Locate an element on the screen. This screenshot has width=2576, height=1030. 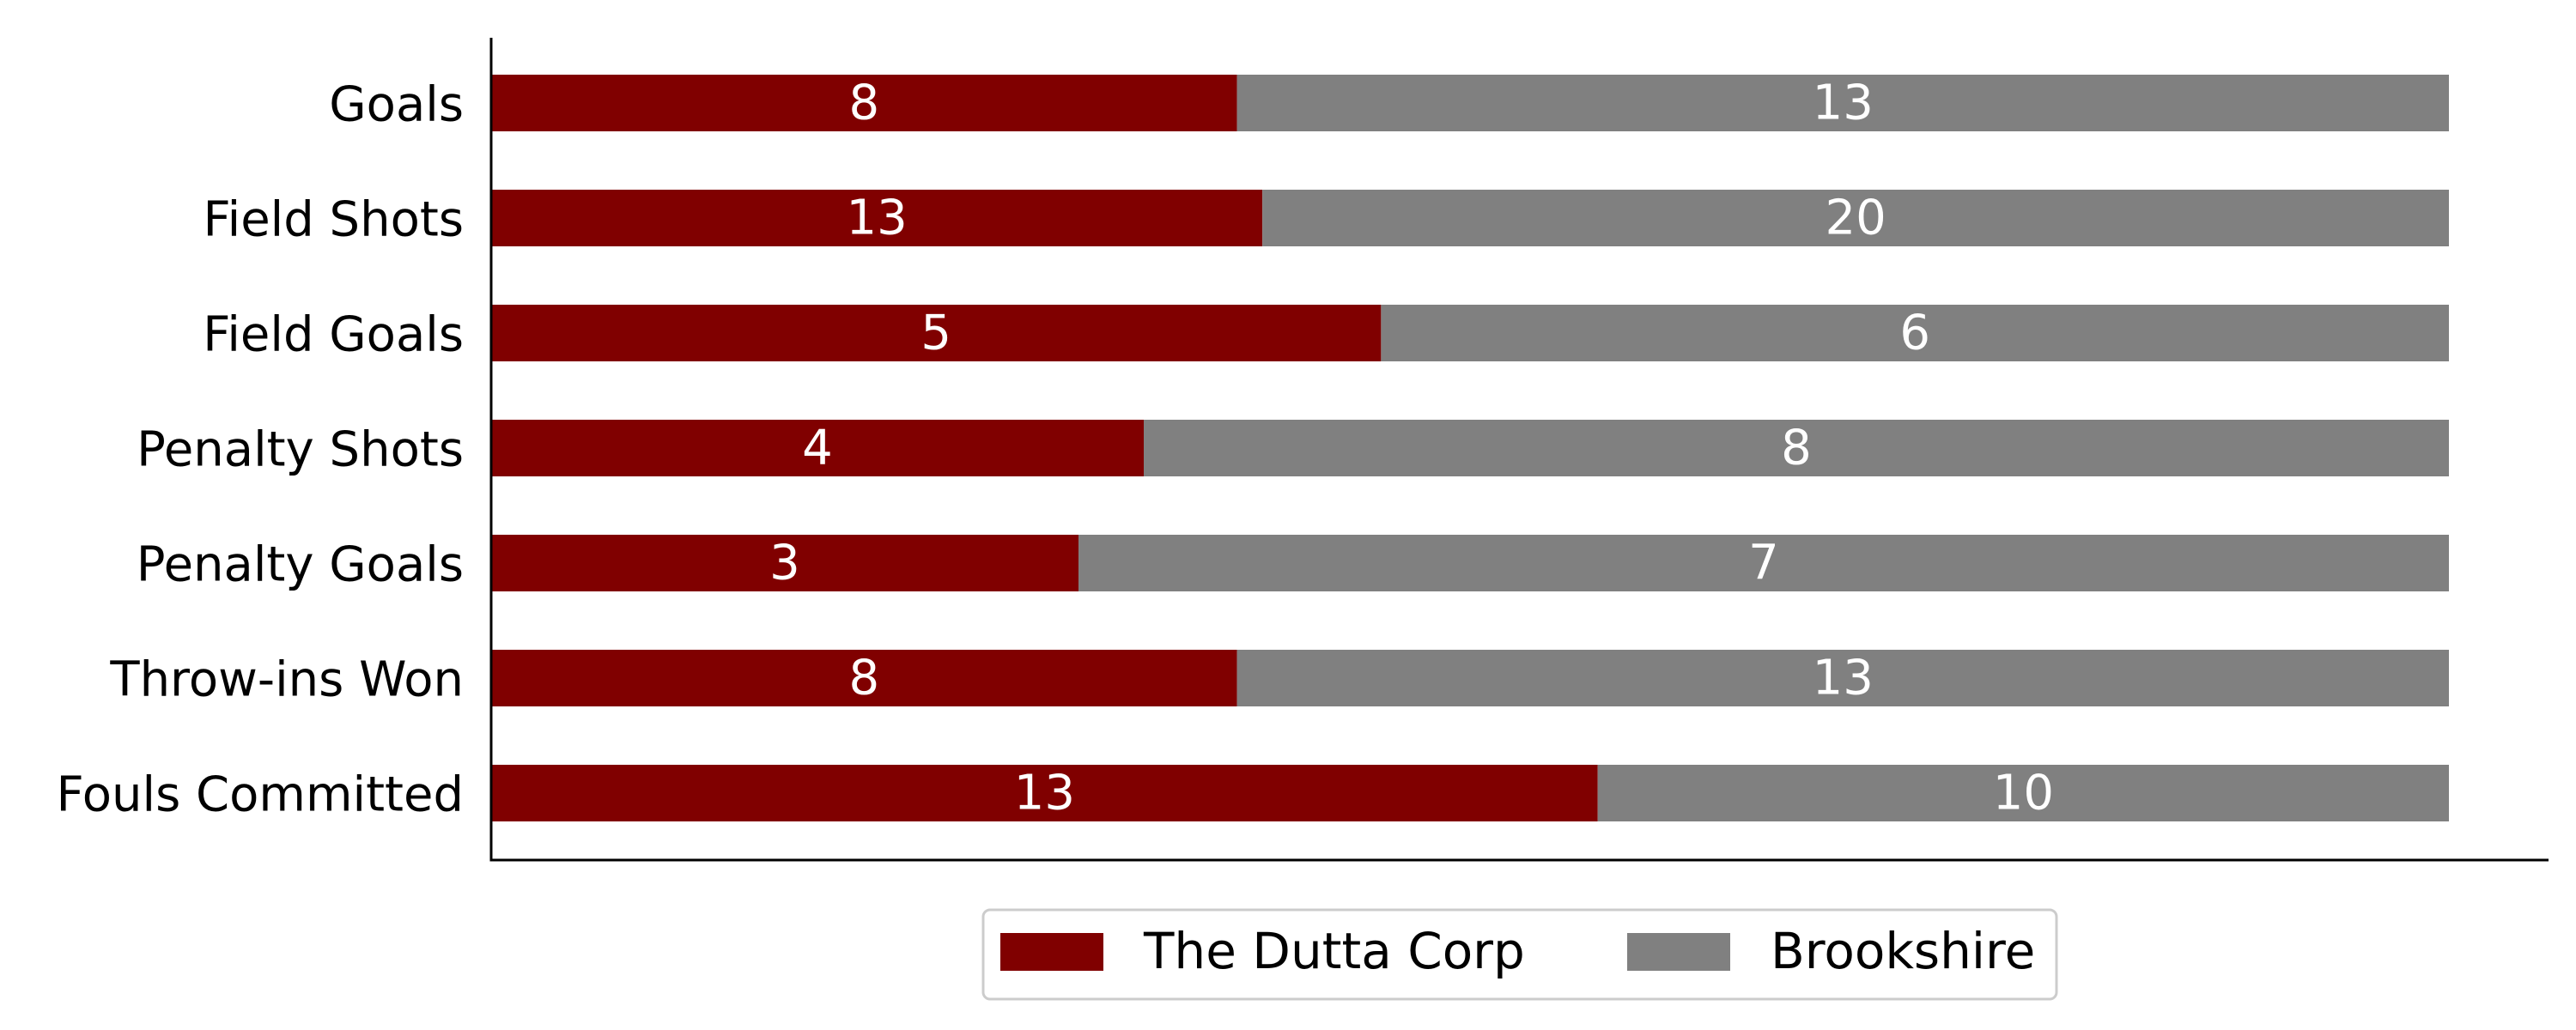
data-label-brookshire-field-goals: 6 is located at coordinates (1915, 333).